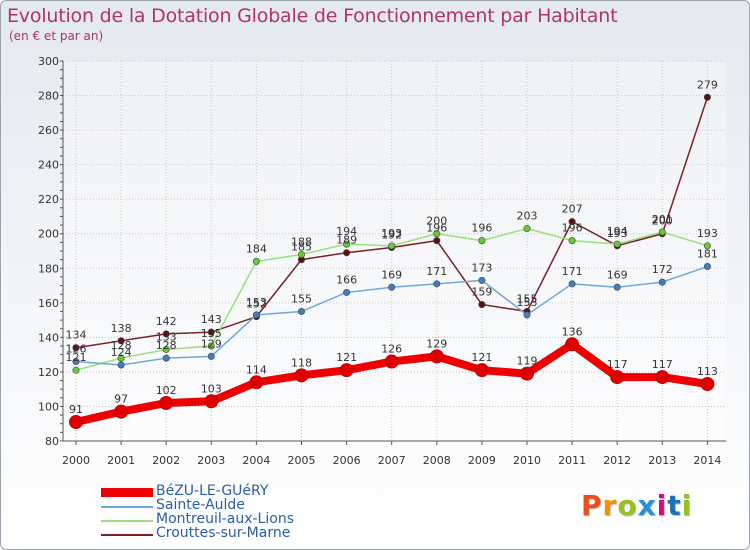  What do you see at coordinates (211, 388) in the screenshot?
I see `data-label: 103` at bounding box center [211, 388].